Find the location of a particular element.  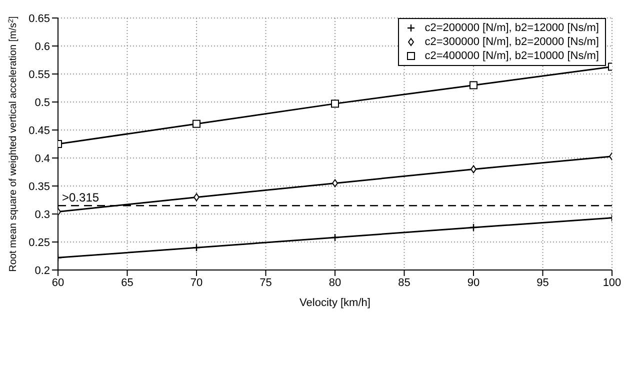

x-tick-label: 65 is located at coordinates (127, 282).